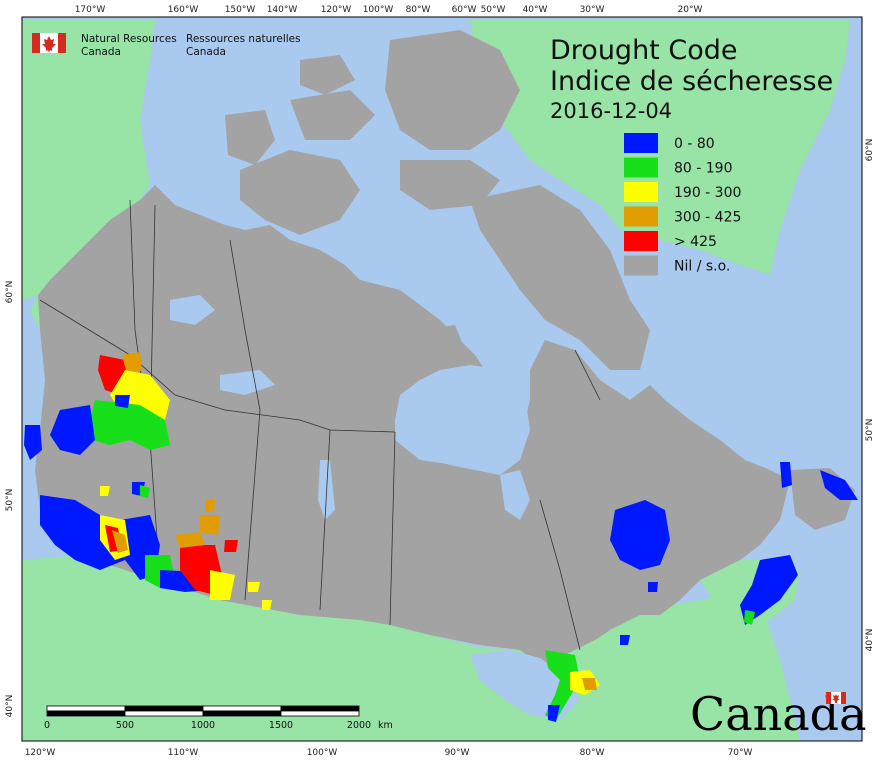 The height and width of the screenshot is (760, 880). Describe the element at coordinates (10, 706) in the screenshot. I see `left-latitude-label: 40°N` at that location.